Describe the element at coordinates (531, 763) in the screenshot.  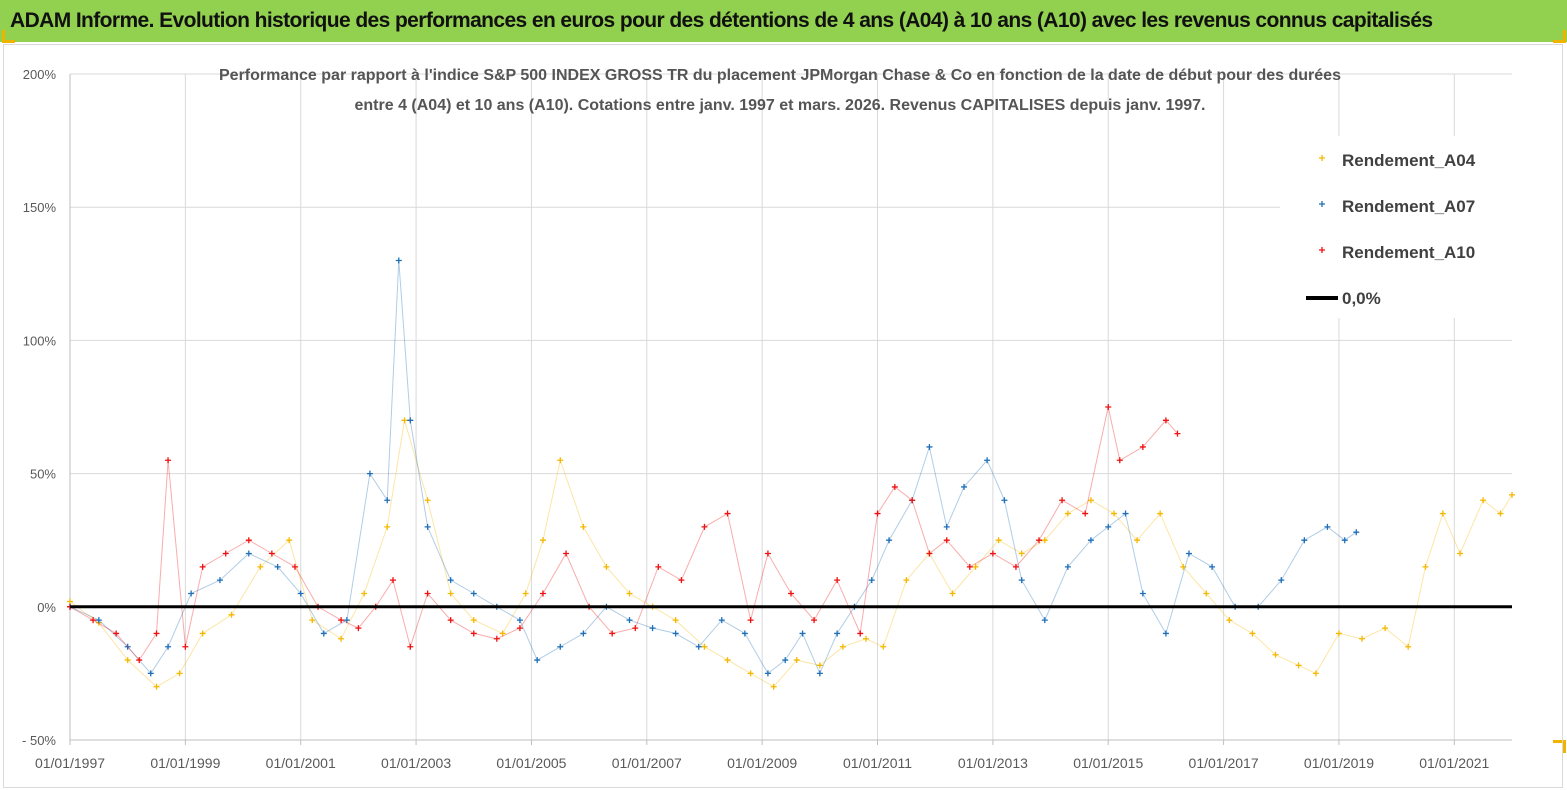
I see `x-tick-label: 01/01/2005` at that location.